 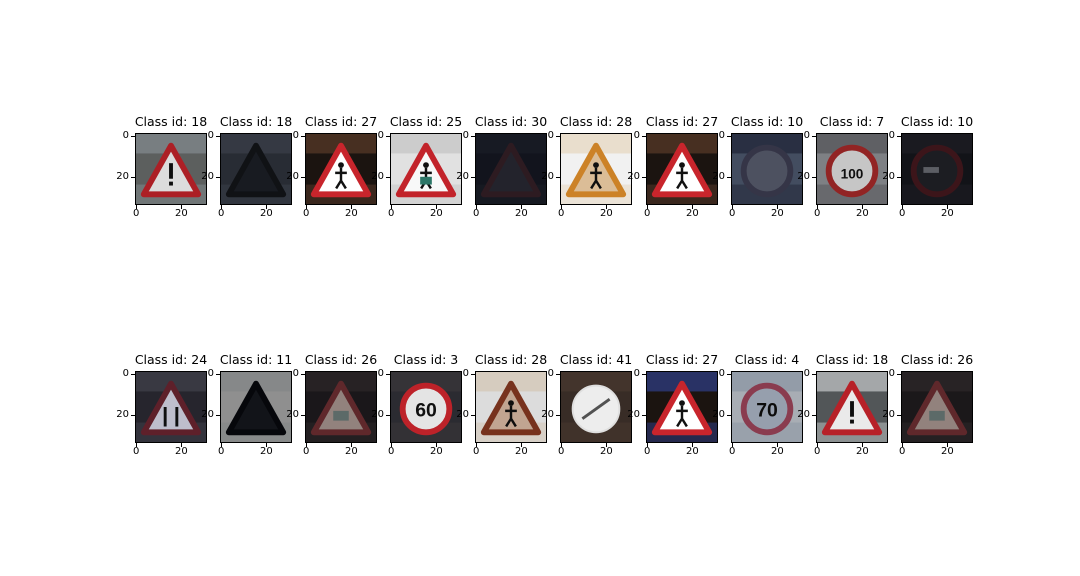 I want to click on image-panel: Class id: 4 70 0 20 0 20, so click(x=757, y=407).